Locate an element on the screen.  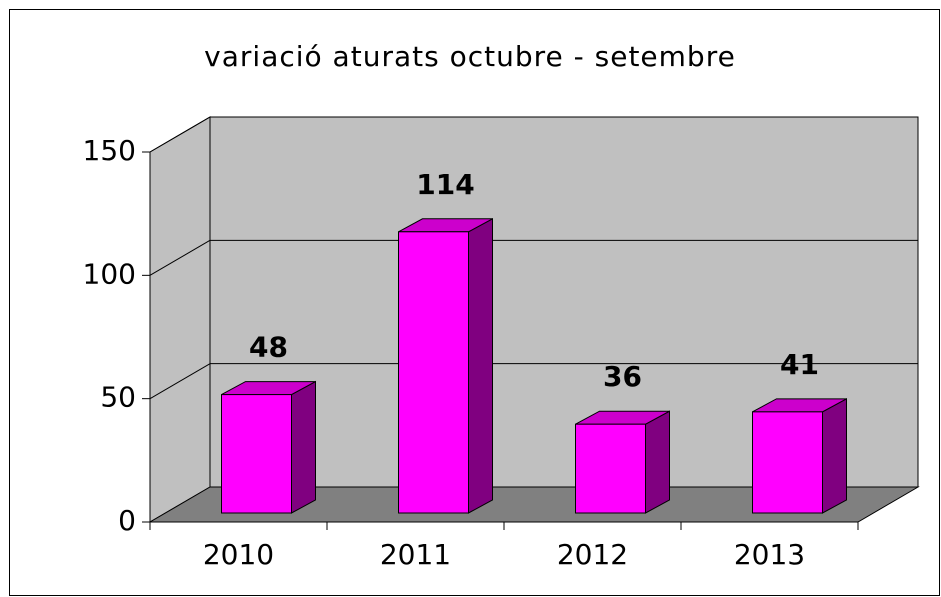
x-tick-label: 2013 is located at coordinates (769, 554).